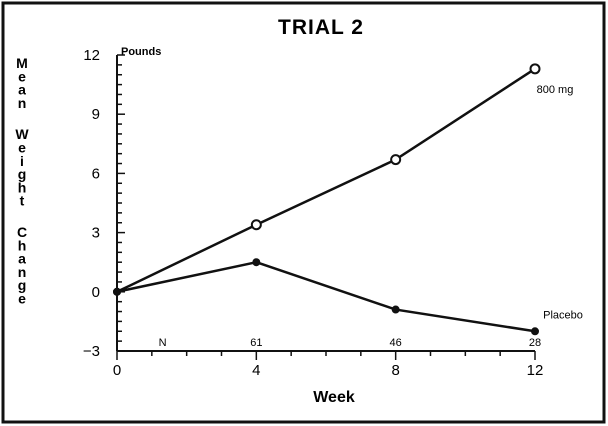 The height and width of the screenshot is (426, 608). Describe the element at coordinates (91, 351) in the screenshot. I see `y-tick-label: −3` at that location.